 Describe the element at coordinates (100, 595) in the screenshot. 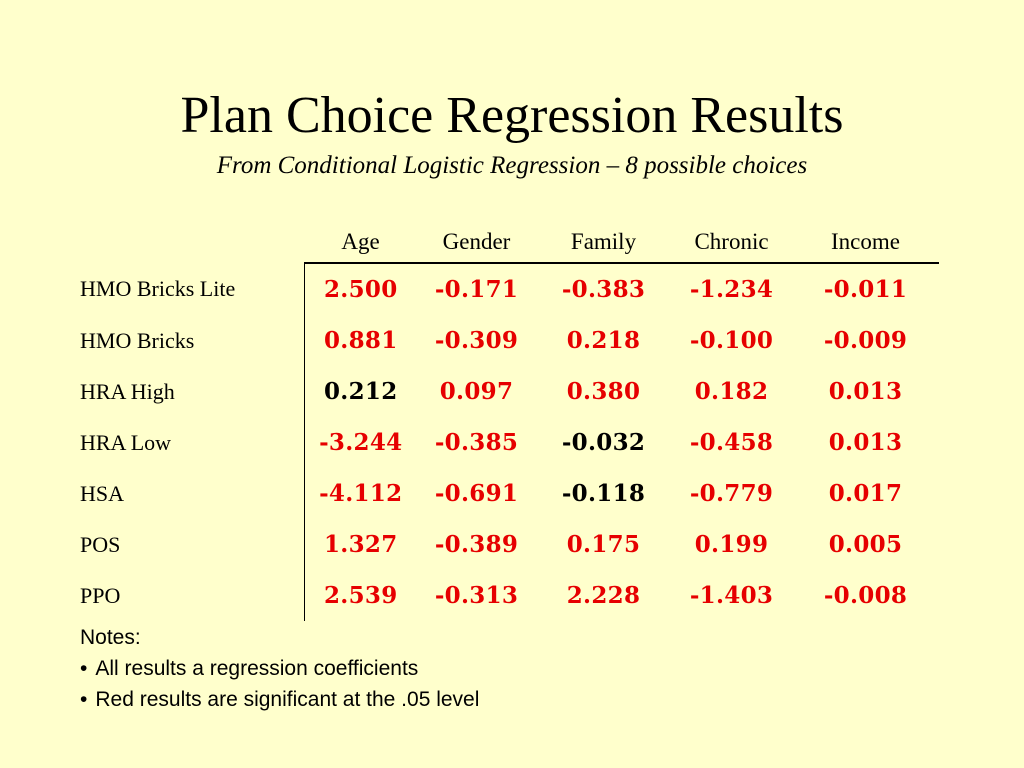

I see `row-label: PPO` at that location.